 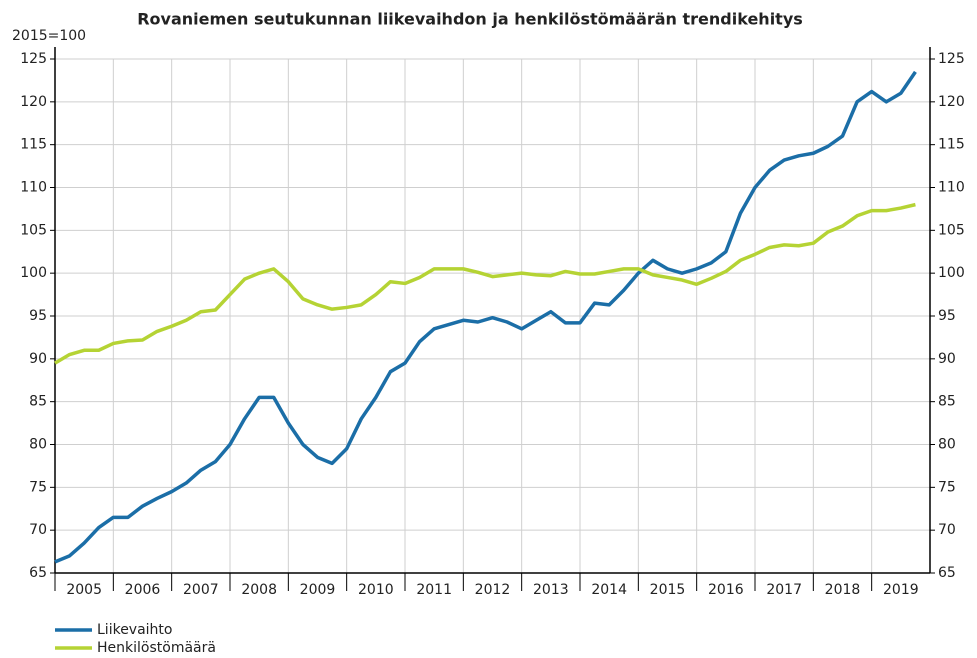 I want to click on y-tick-label: 70, so click(x=38, y=530).